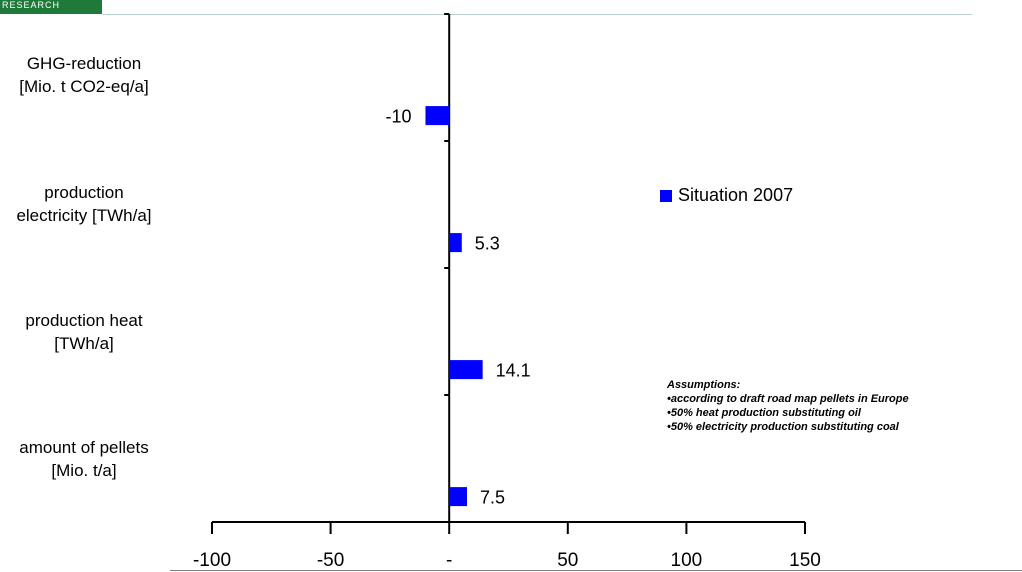 This screenshot has height=572, width=1022. What do you see at coordinates (330, 560) in the screenshot?
I see `x-tick-label: -50` at bounding box center [330, 560].